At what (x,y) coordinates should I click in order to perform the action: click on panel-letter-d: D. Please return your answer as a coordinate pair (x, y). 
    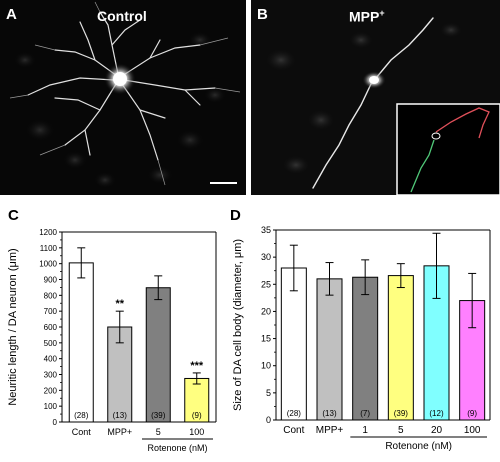
    Looking at the image, I should click on (235, 215).